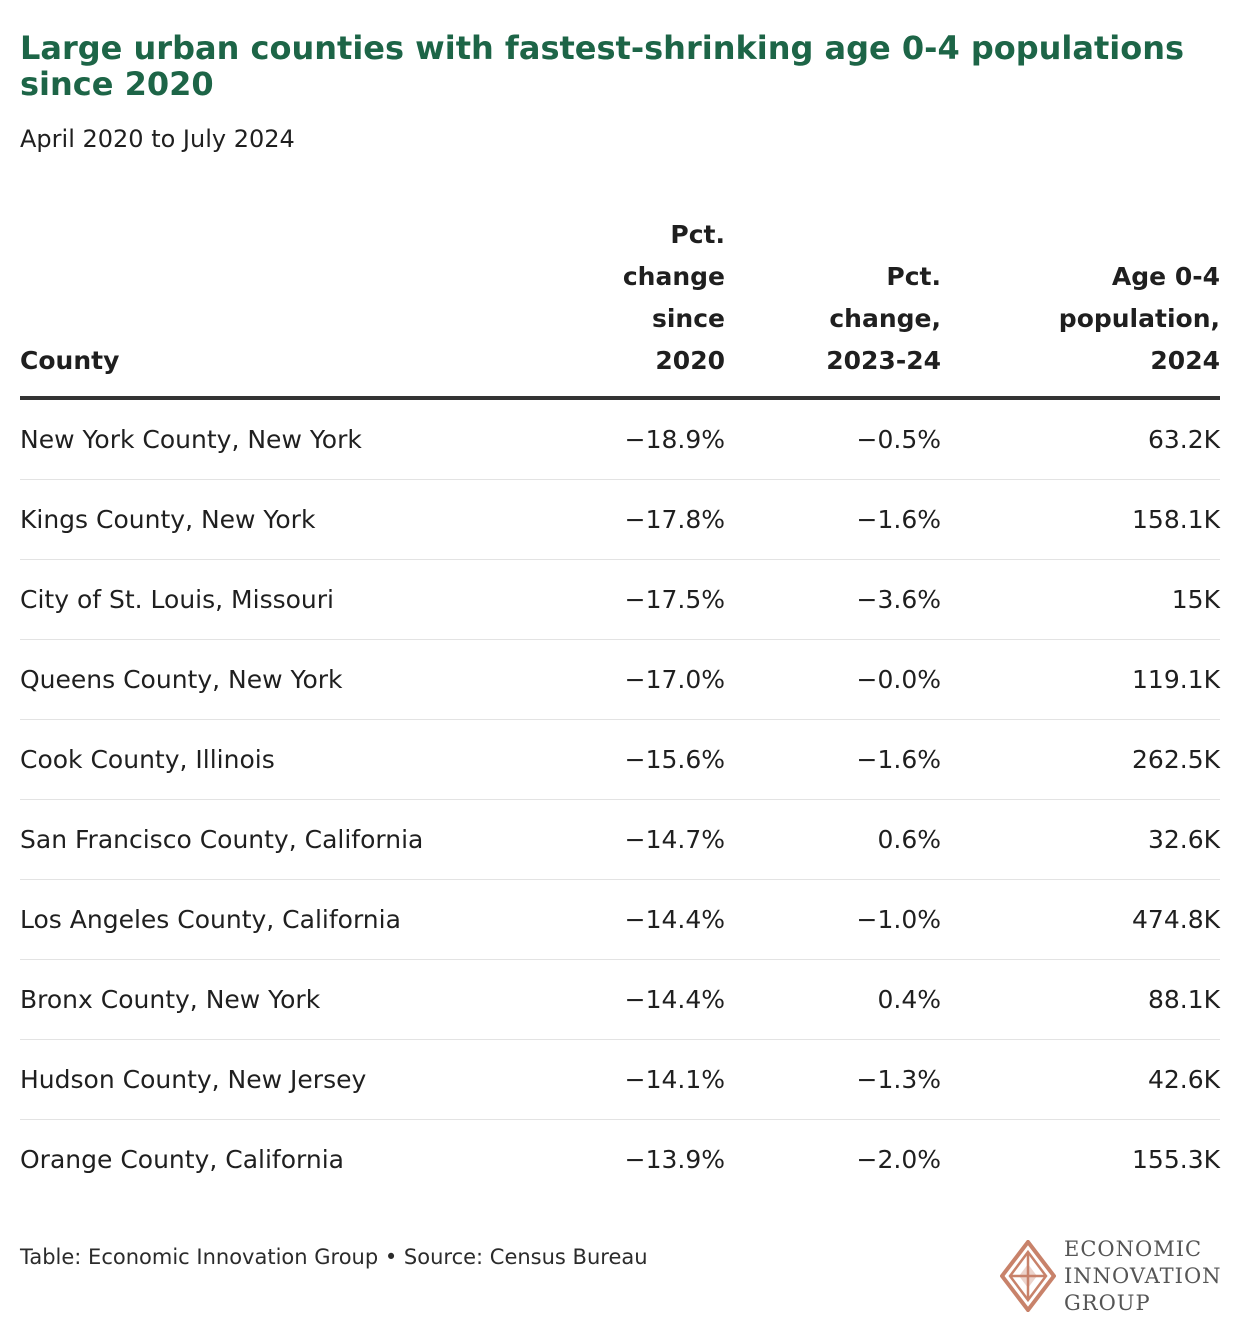 Image resolution: width=1240 pixels, height=1330 pixels. Describe the element at coordinates (1080, 759) in the screenshot. I see `population-2024-cell: 262.5K` at that location.